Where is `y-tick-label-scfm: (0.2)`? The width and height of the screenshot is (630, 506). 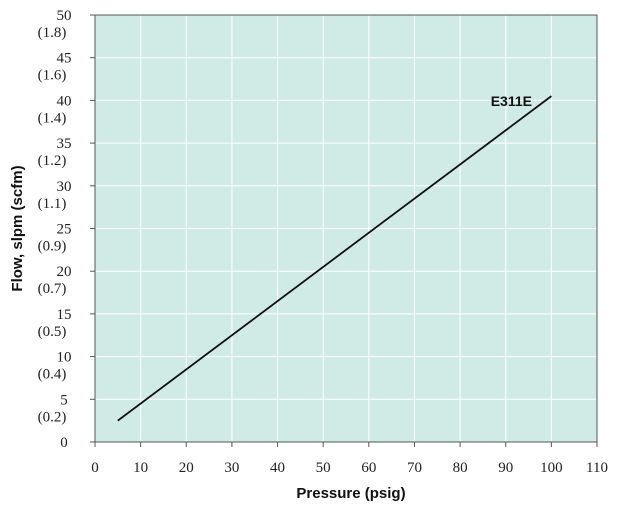
y-tick-label-scfm: (0.2) is located at coordinates (52, 417).